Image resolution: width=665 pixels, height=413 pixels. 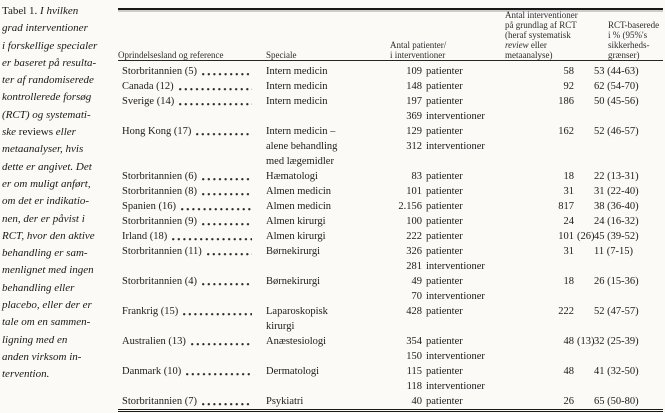 I want to click on patients-count: 83, so click(x=417, y=176).